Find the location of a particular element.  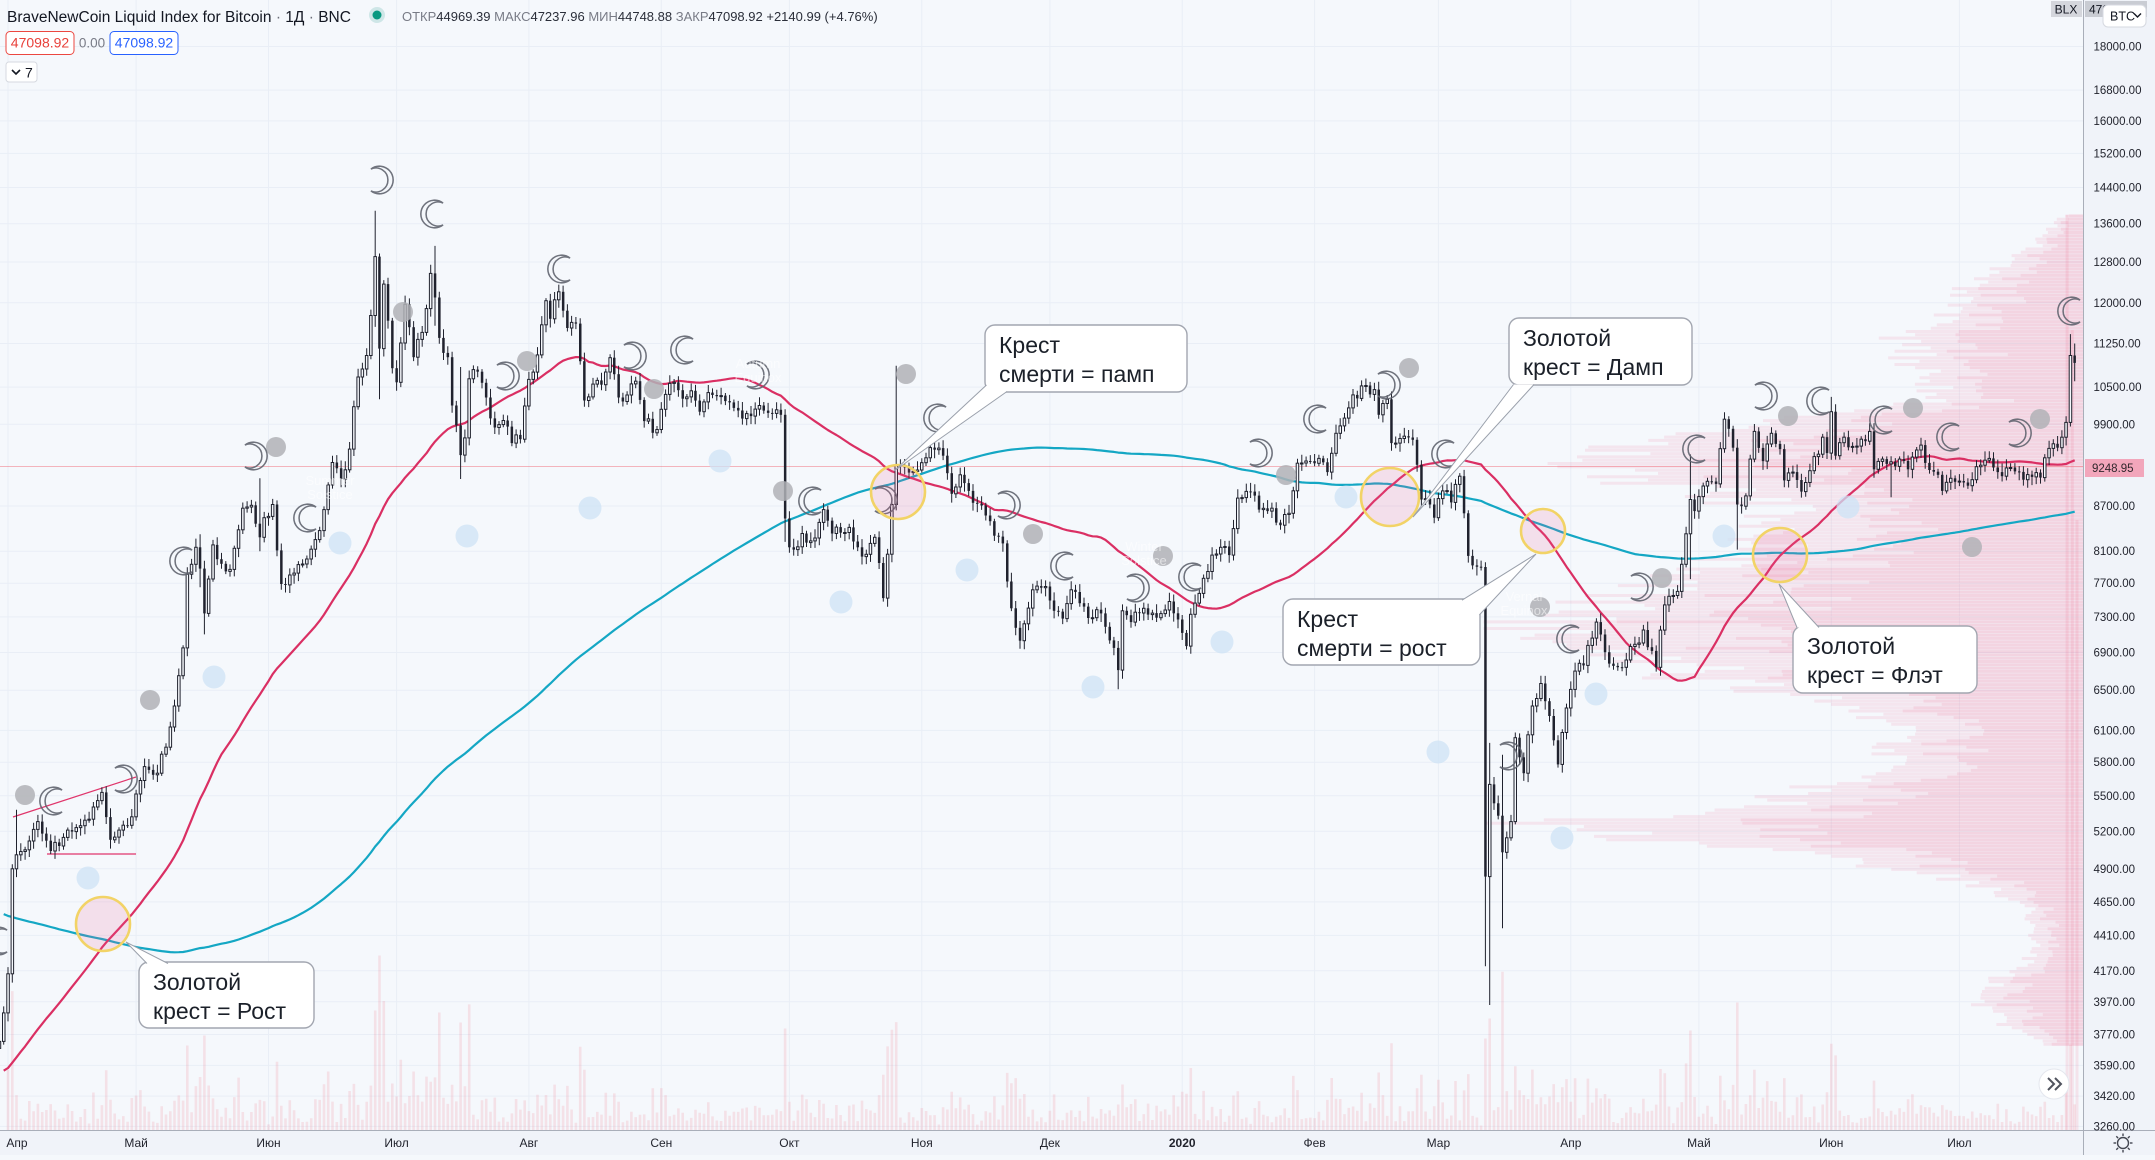

svg-text: 3970.00 is located at coordinates (2115, 1003).